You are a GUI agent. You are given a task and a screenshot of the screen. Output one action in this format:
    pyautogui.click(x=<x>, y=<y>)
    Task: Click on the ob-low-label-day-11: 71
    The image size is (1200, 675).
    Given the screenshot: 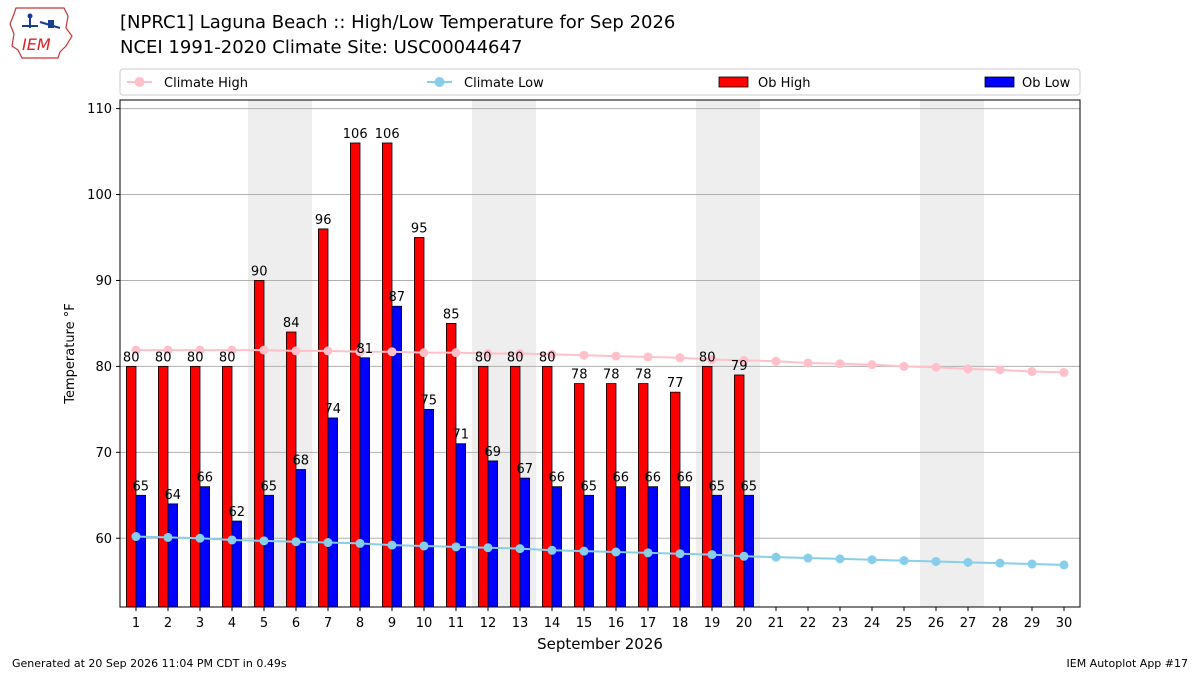 What is the action you would take?
    pyautogui.click(x=461, y=435)
    